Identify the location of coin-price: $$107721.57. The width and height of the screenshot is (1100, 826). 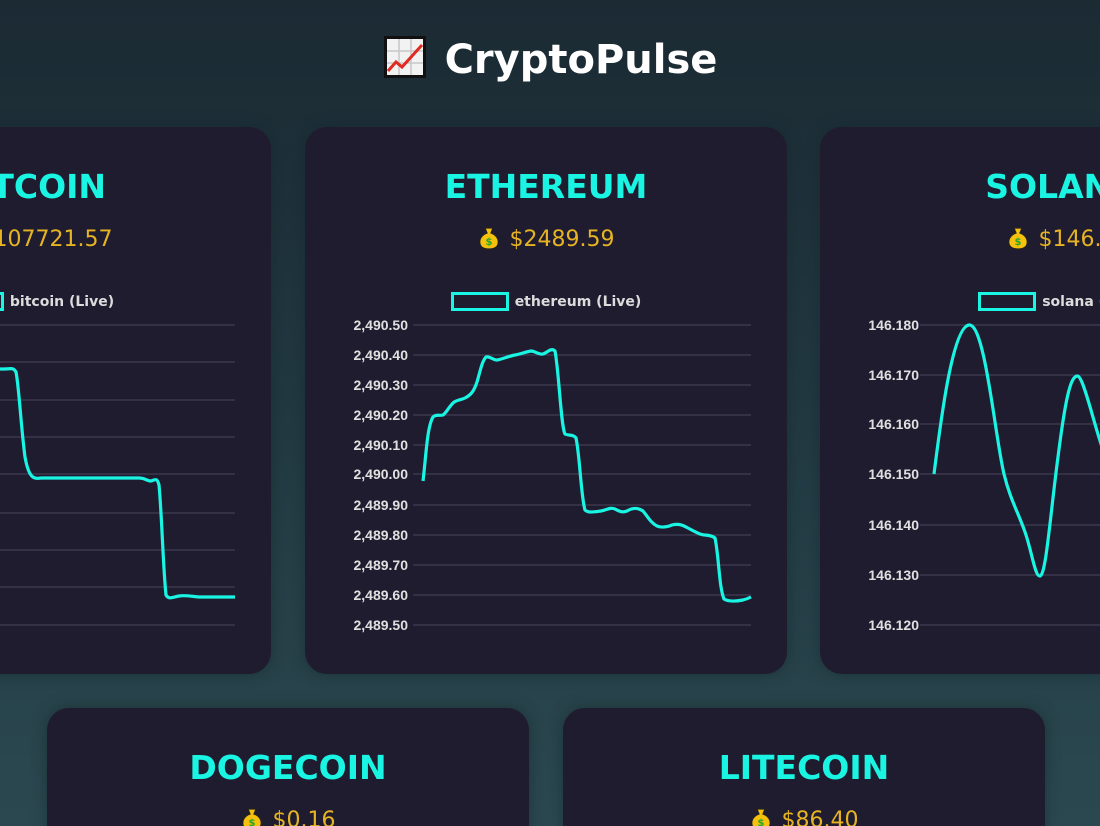
(56, 239).